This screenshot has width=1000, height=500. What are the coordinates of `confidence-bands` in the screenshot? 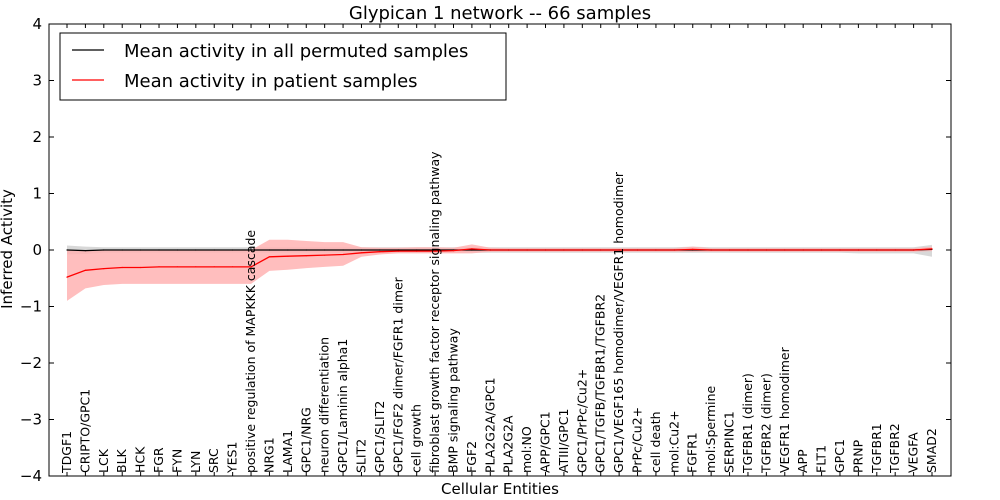 It's located at (499, 270).